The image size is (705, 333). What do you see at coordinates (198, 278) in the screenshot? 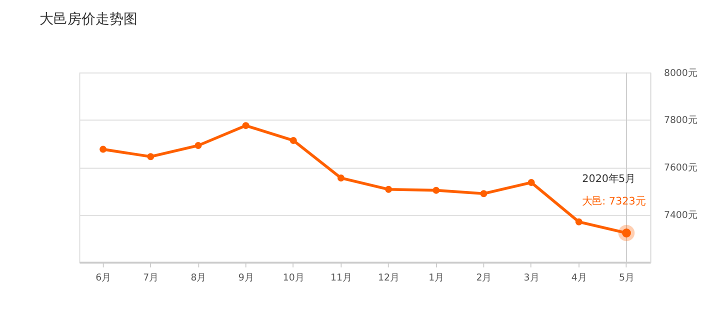
I see `x-tick-label: 8月` at bounding box center [198, 278].